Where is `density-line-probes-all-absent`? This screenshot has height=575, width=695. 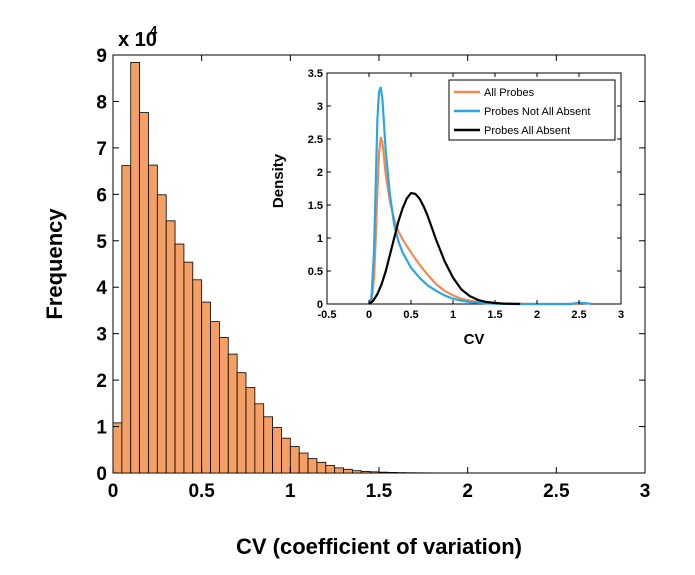
density-line-probes-all-absent is located at coordinates (444, 249).